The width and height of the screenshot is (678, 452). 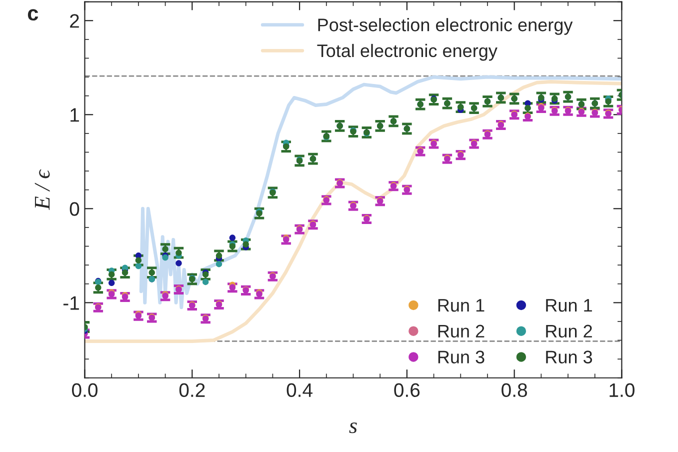 I want to click on x-tick-label: 0.4, so click(x=299, y=390).